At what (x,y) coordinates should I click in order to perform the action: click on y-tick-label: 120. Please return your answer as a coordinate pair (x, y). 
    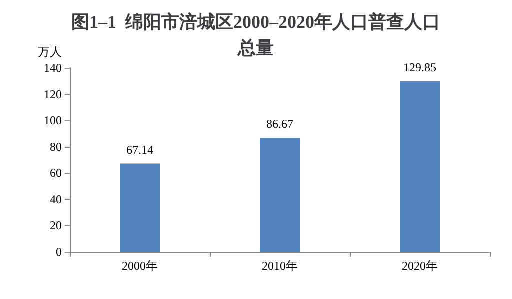
    Looking at the image, I should click on (53, 94).